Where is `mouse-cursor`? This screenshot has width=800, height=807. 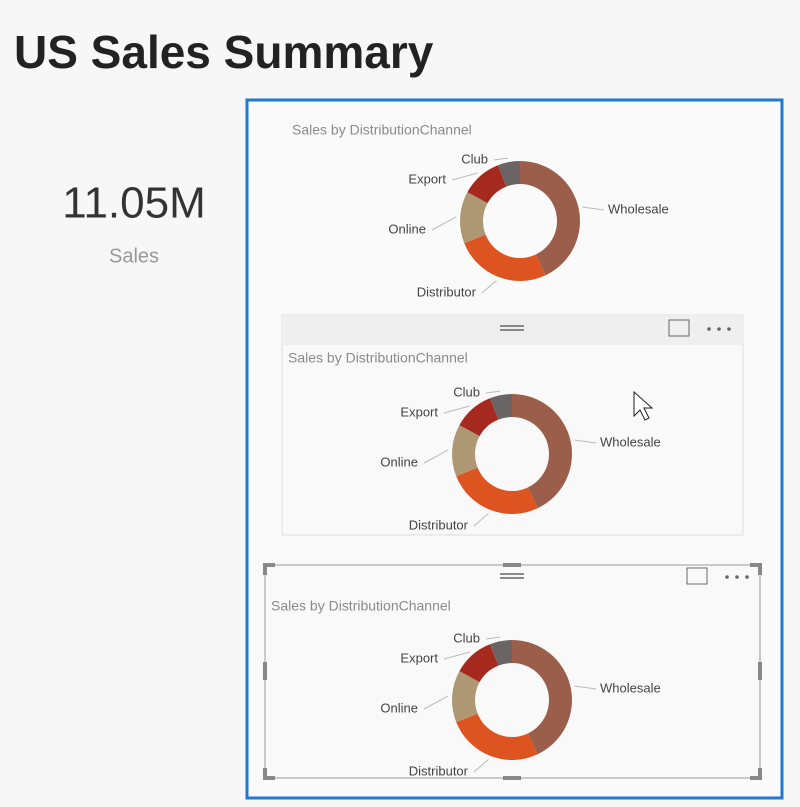
mouse-cursor is located at coordinates (643, 405).